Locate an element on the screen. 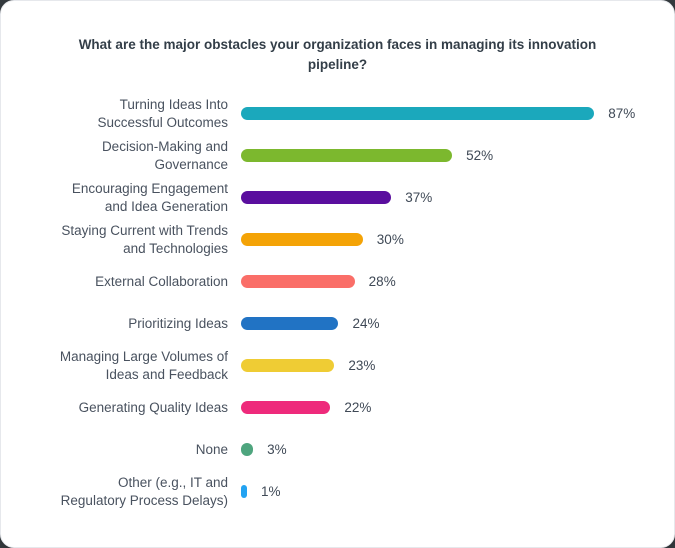 The width and height of the screenshot is (675, 548). bar-zone: 52% is located at coordinates (457, 155).